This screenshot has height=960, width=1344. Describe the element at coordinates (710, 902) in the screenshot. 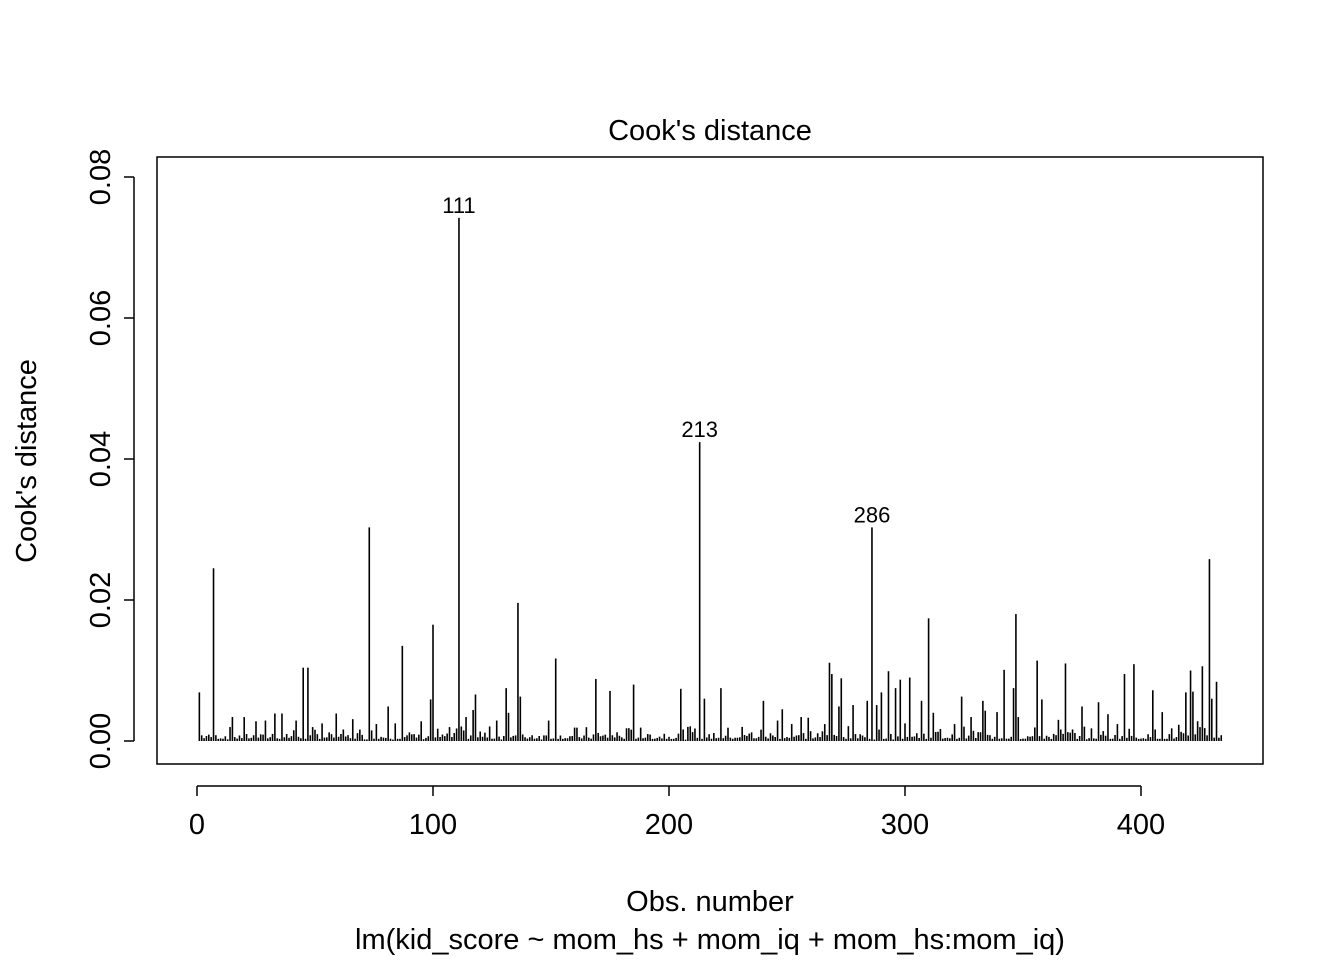

I see `x-axis-label: Obs. number` at that location.